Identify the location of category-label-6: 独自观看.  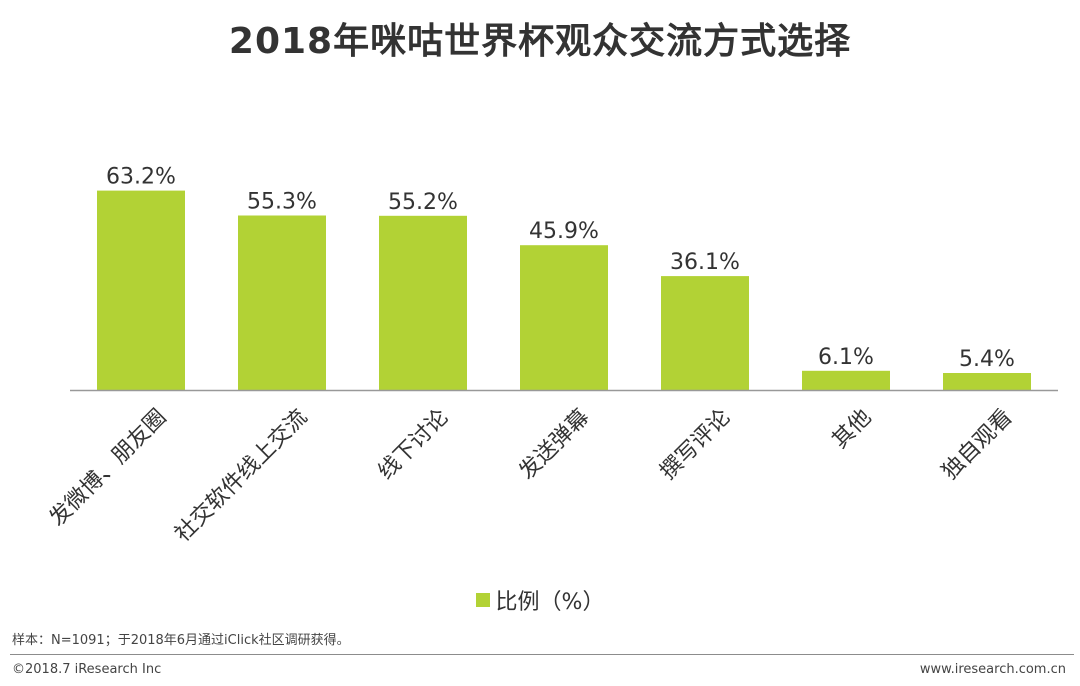
(978, 445).